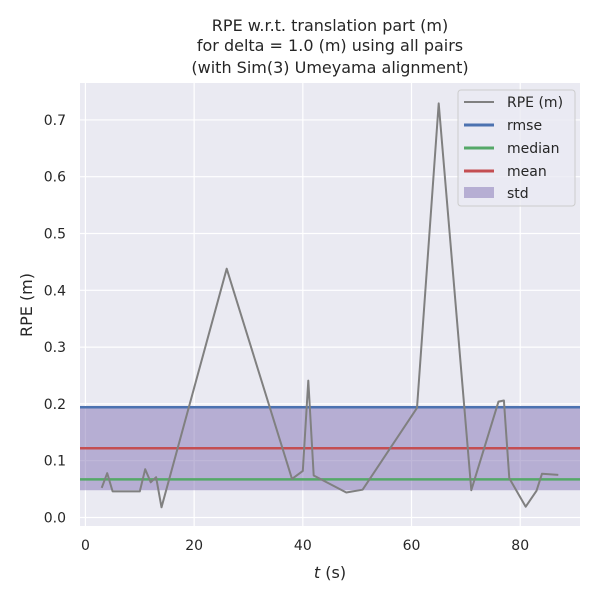 This screenshot has width=600, height=600. Describe the element at coordinates (317, 572) in the screenshot. I see `x-axis-label-var: t` at that location.